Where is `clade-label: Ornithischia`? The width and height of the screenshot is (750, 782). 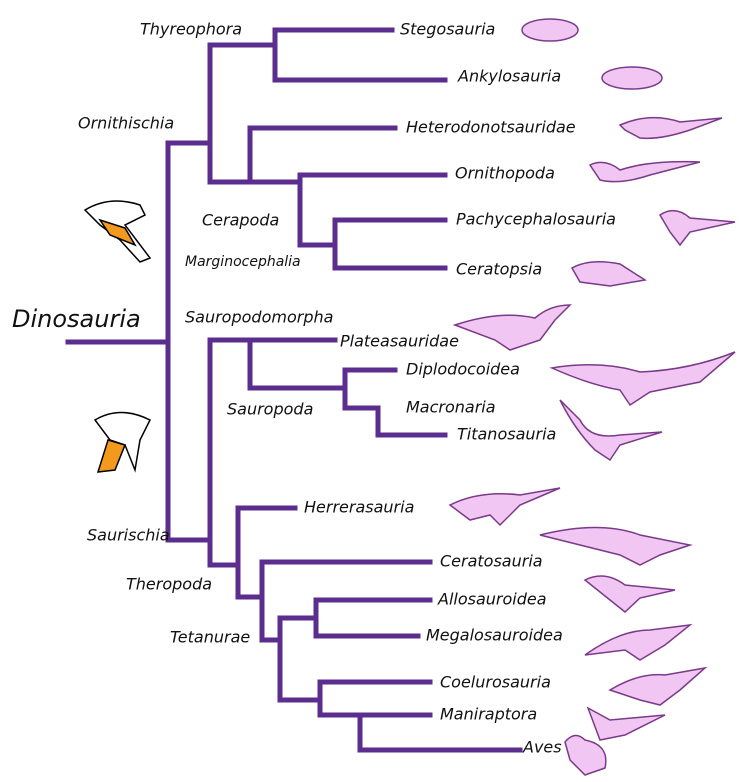 clade-label: Ornithischia is located at coordinates (126, 123).